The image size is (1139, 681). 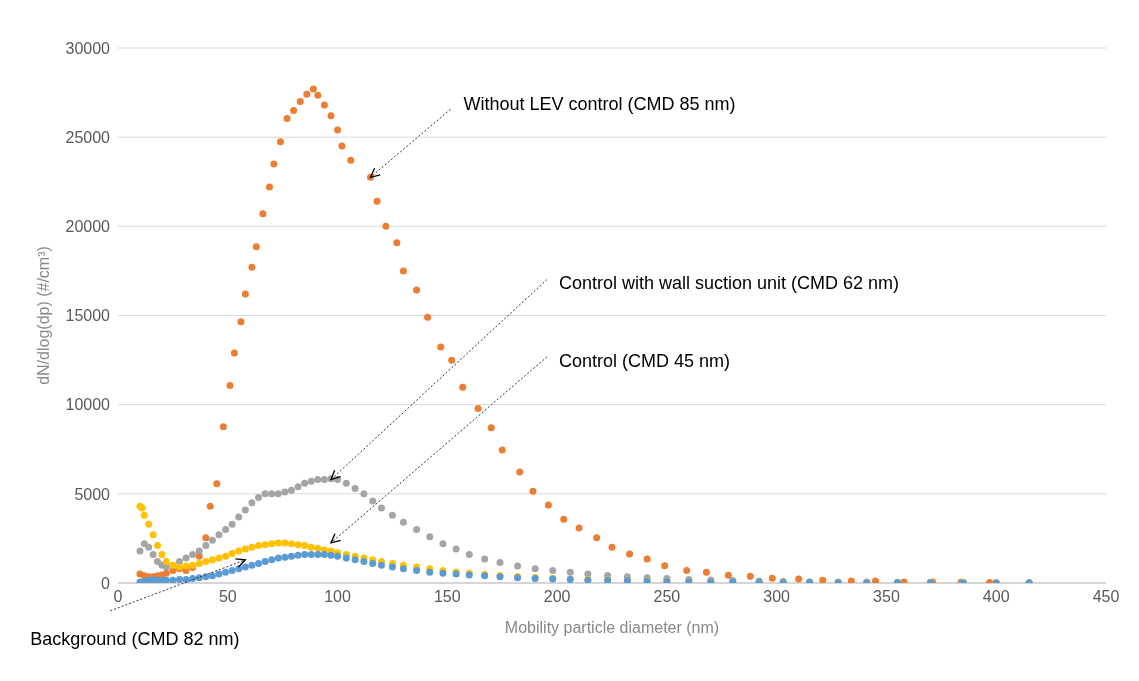 I want to click on y-axis-title: dN/dlog(dp) (#/cm³), so click(x=43, y=315).